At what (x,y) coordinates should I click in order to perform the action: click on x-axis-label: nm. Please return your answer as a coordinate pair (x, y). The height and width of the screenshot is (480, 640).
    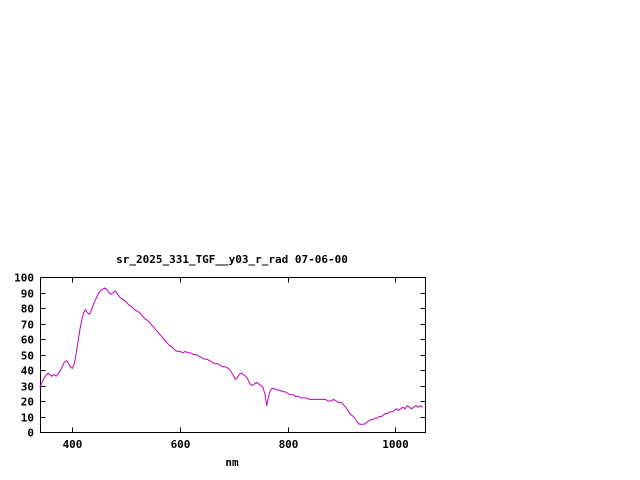
    Looking at the image, I should click on (232, 462).